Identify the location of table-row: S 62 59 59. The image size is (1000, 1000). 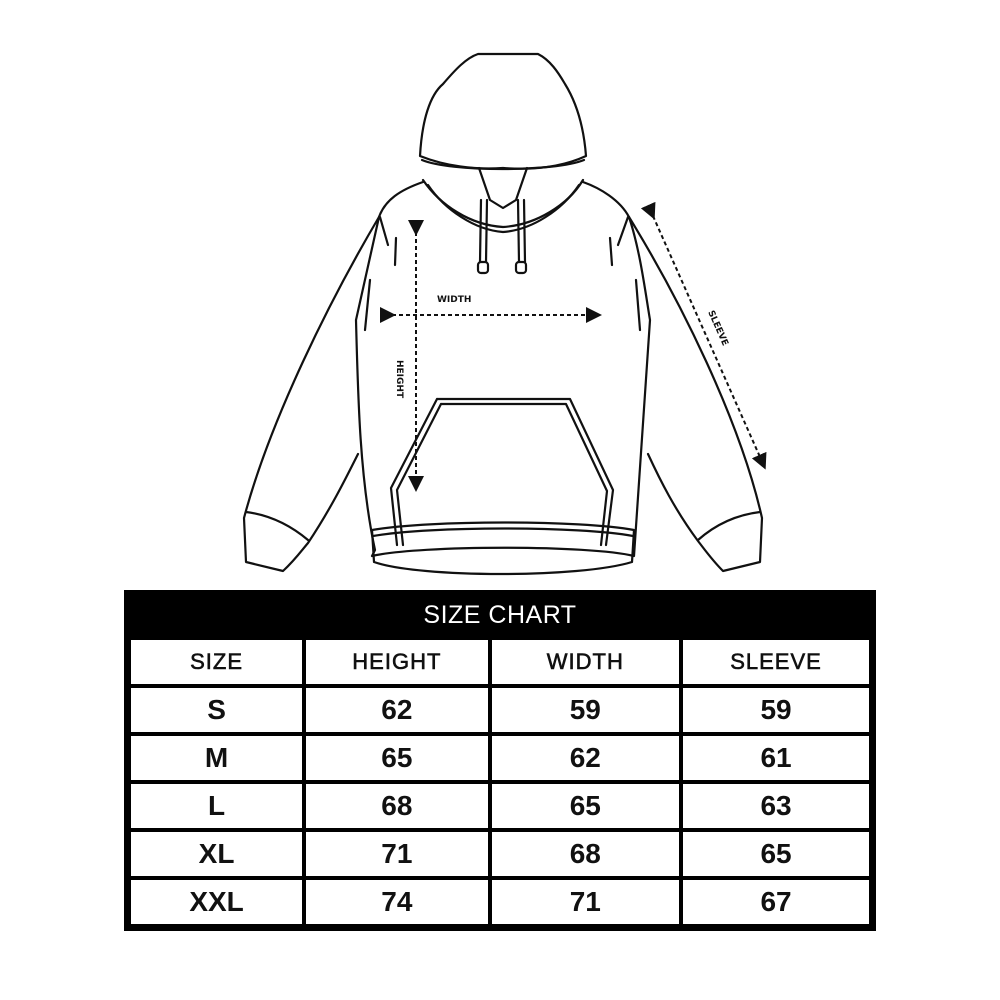
(499, 710).